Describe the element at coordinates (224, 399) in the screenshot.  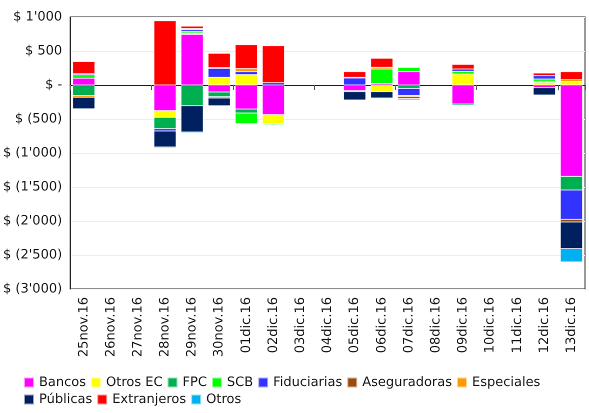
I see `legend-label: Otros` at that location.